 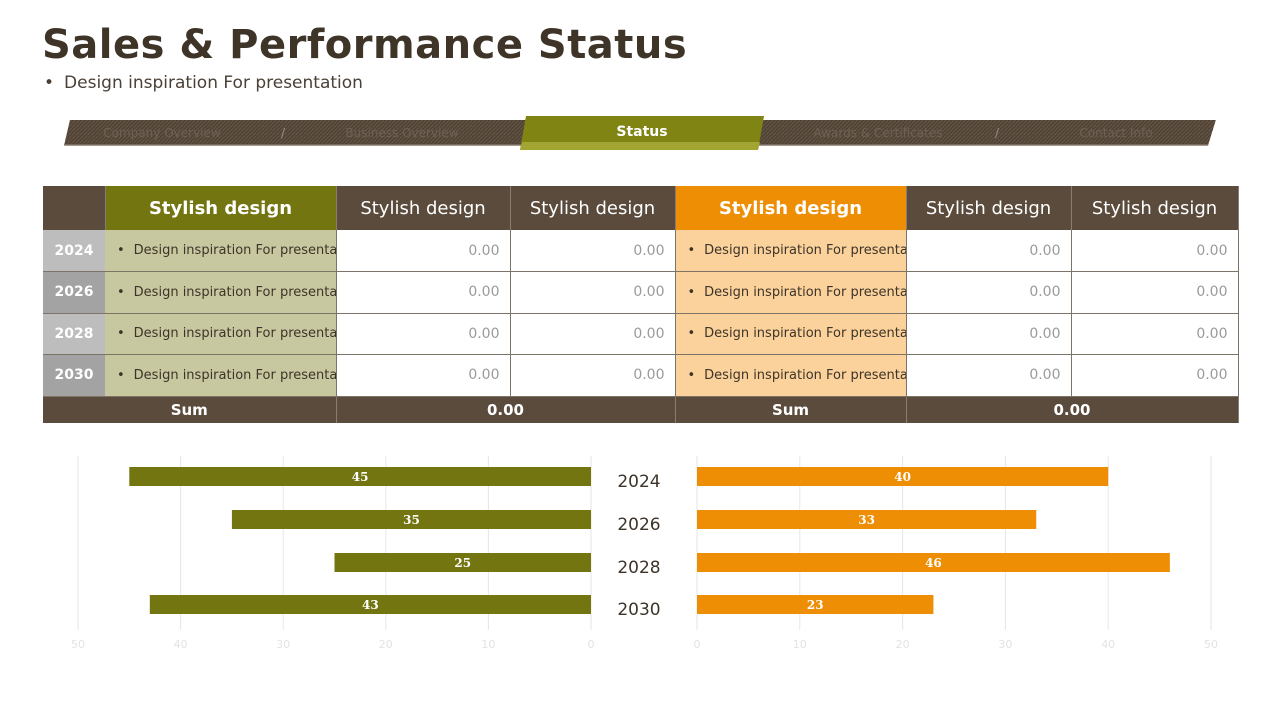 I want to click on nav-tab-contact: Contact Info, so click(x=1116, y=133).